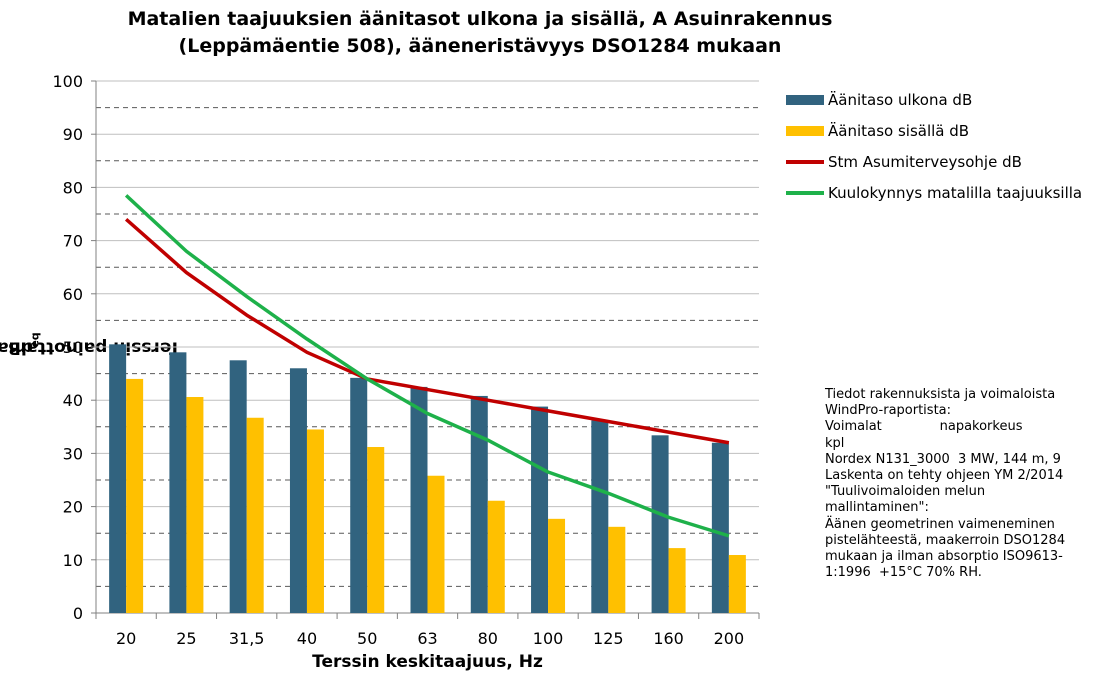 Image resolution: width=1118 pixels, height=695 pixels. Describe the element at coordinates (73, 241) in the screenshot. I see `y-tick-label: 70` at that location.